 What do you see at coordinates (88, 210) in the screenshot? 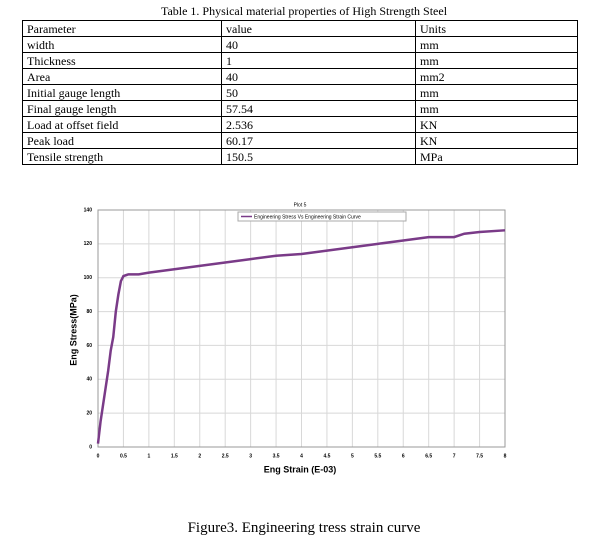
I see `y-tick-label: 140` at bounding box center [88, 210].